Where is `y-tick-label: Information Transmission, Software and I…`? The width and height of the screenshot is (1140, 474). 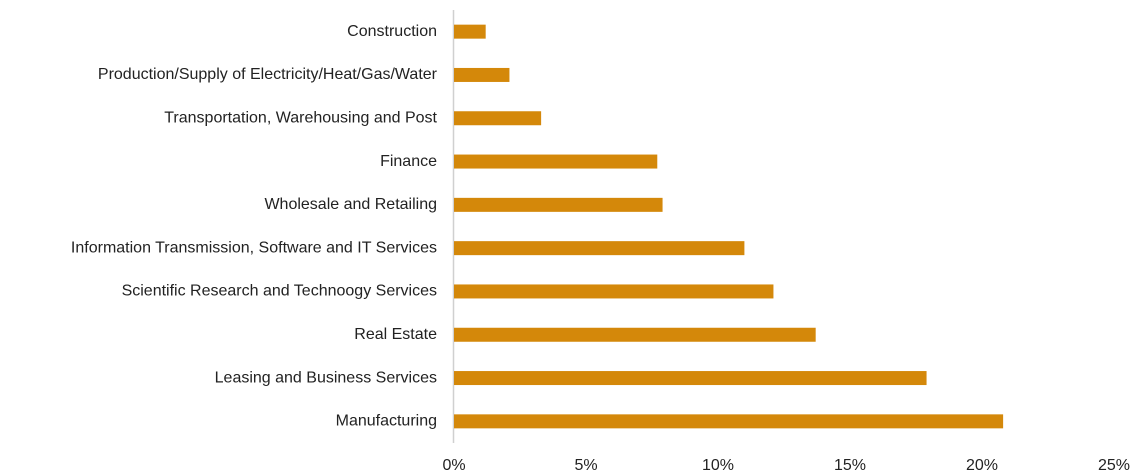
y-tick-label: Information Transmission, Software and I… is located at coordinates (254, 247).